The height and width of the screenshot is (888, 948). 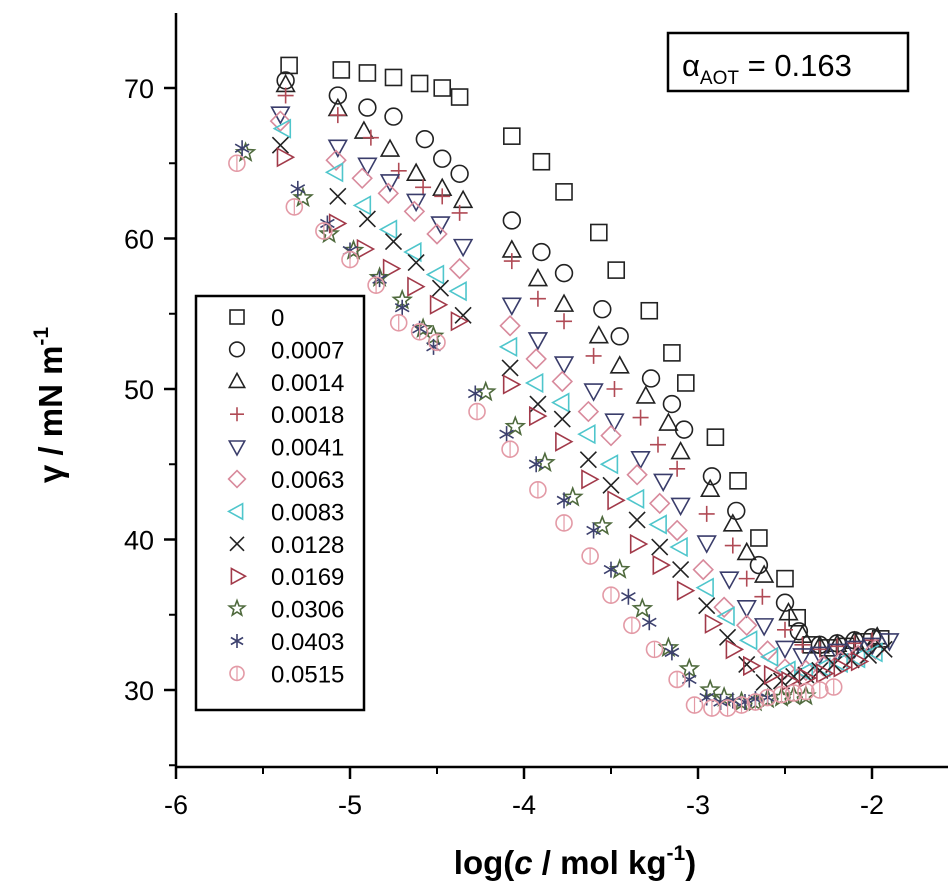 I want to click on legend-label: 0.0306, so click(x=307, y=610).